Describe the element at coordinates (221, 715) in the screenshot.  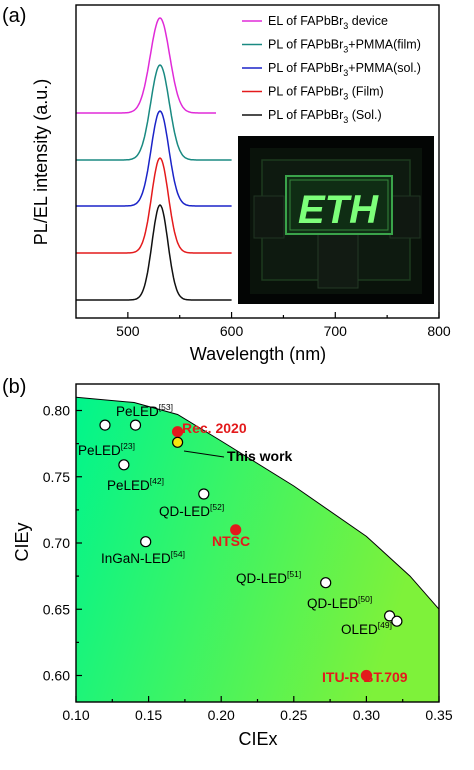
I see `x-tick-label: 0.20` at that location.